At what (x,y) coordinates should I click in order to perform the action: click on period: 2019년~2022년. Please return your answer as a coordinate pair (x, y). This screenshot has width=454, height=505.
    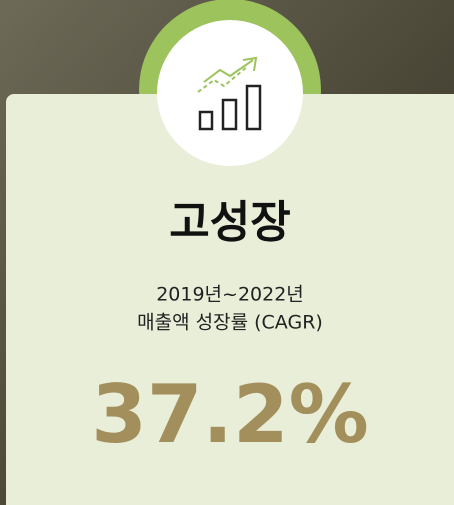
    Looking at the image, I should click on (230, 295).